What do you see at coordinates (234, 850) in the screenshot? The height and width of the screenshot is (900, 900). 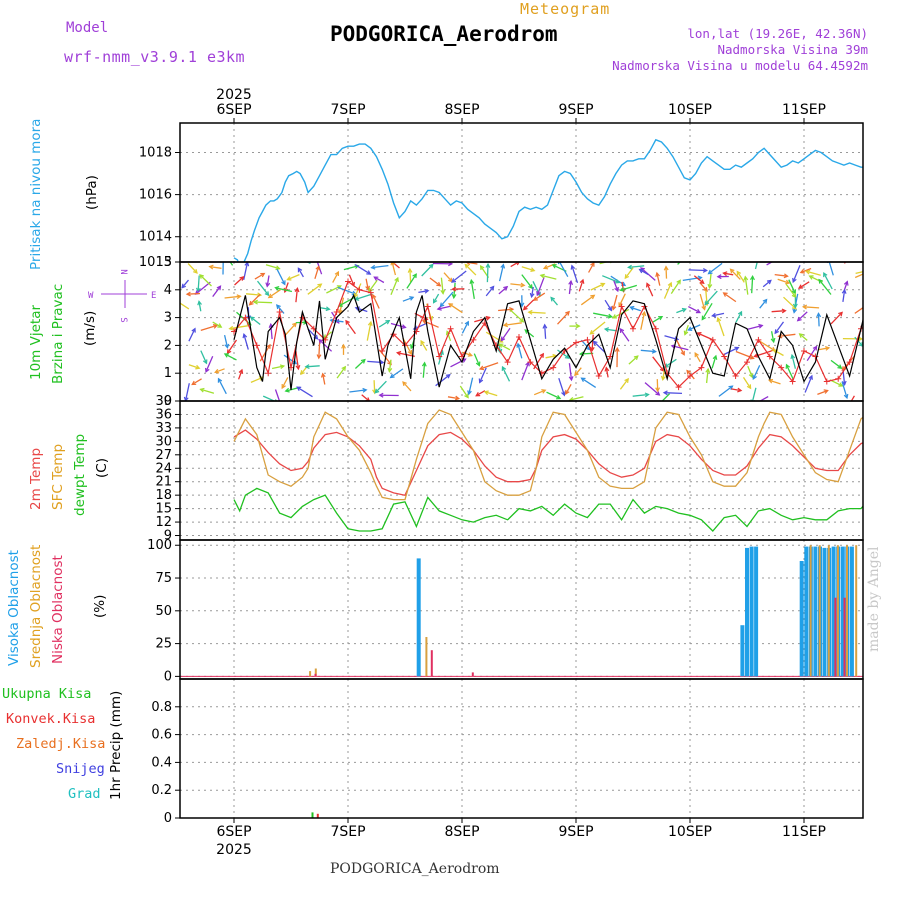 I see `year-label-bottom: 2025` at bounding box center [234, 850].